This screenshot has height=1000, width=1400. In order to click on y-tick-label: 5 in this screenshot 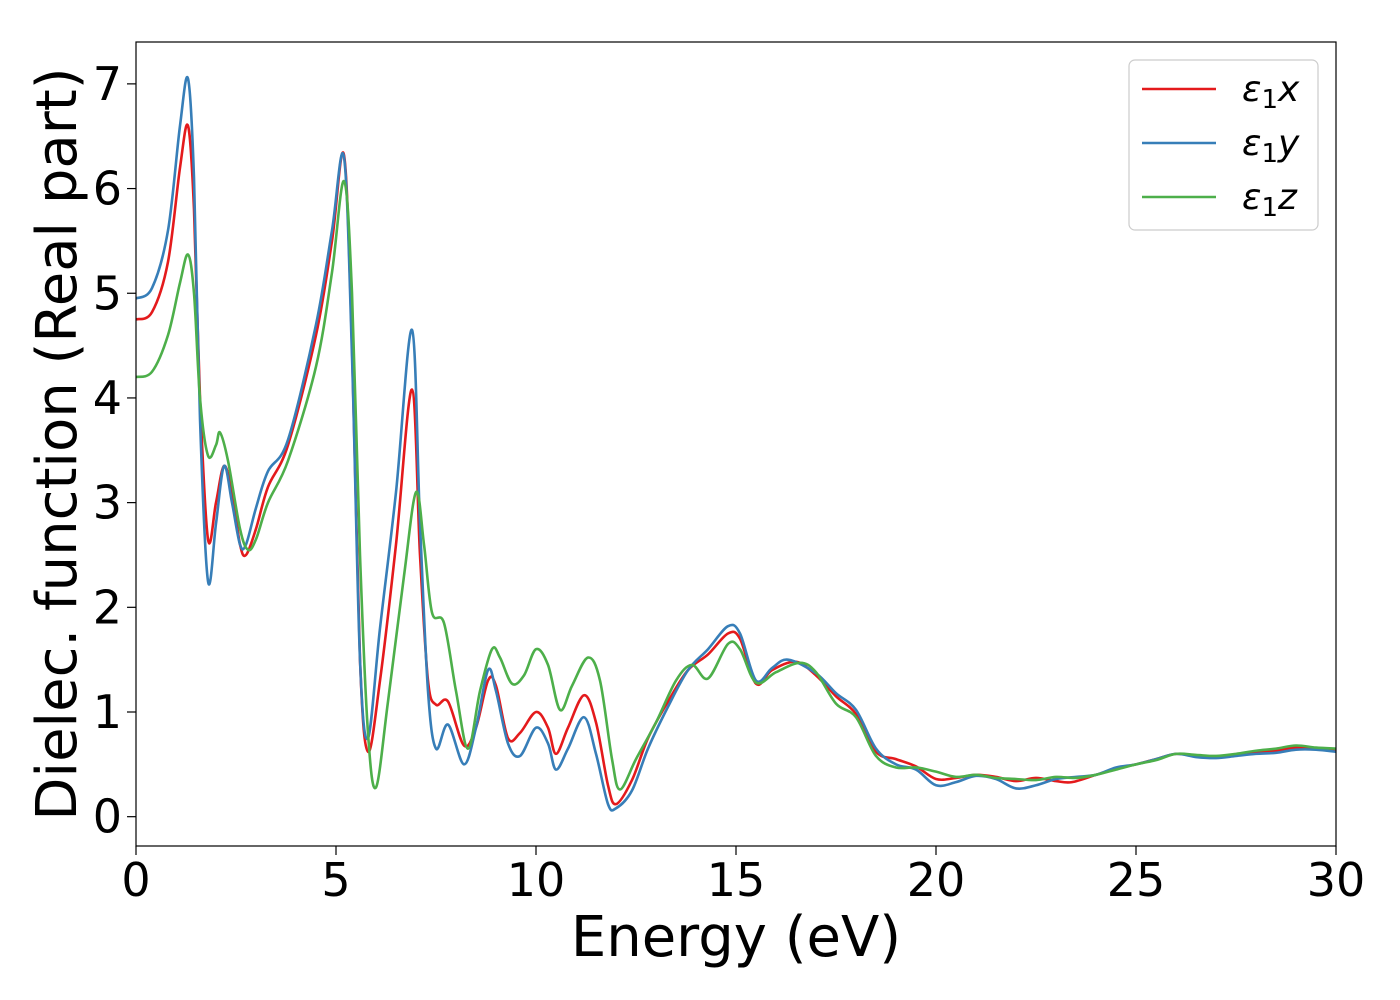, I will do `click(107, 293)`.